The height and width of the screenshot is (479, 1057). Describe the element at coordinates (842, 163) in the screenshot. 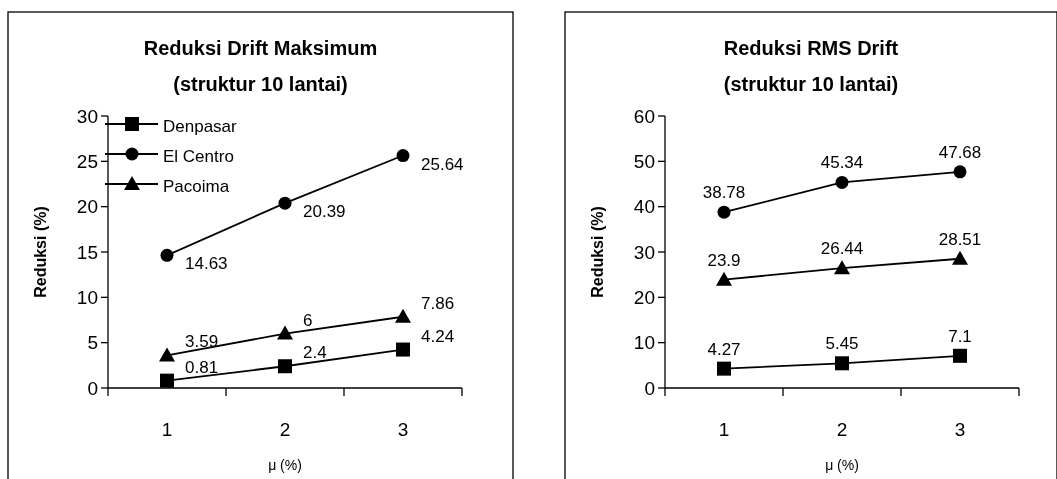

I see `data-label: 45.34` at that location.